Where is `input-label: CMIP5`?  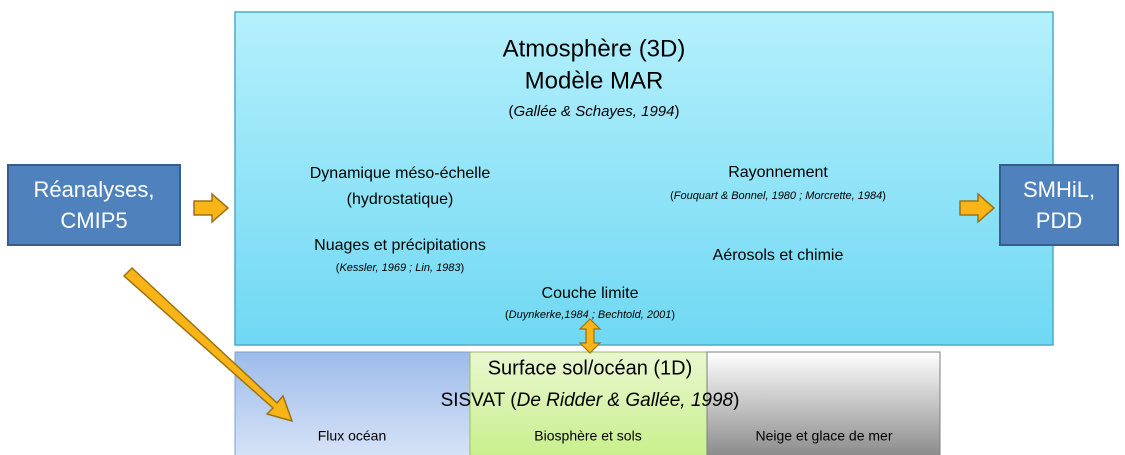
input-label: CMIP5 is located at coordinates (93, 220).